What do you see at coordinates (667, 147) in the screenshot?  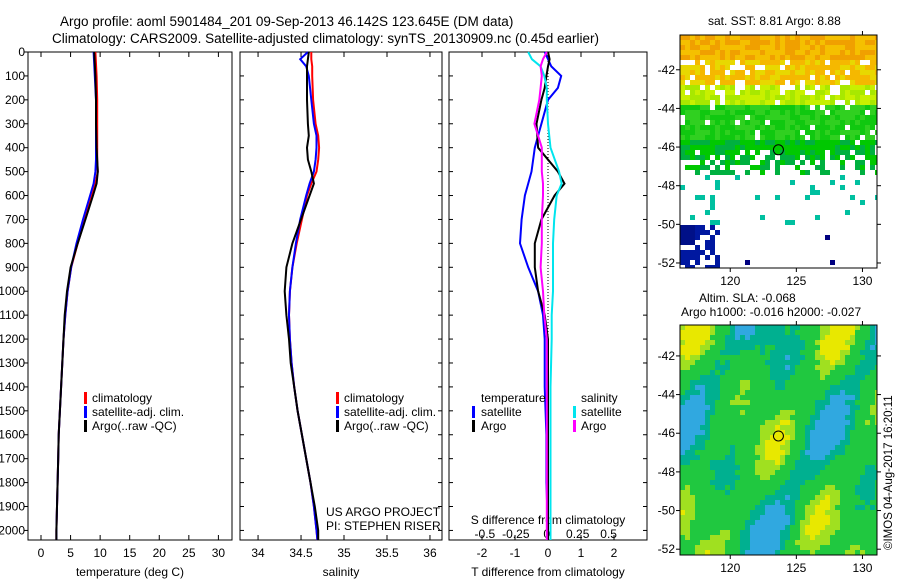 I see `lat-tick-label: -46` at bounding box center [667, 147].